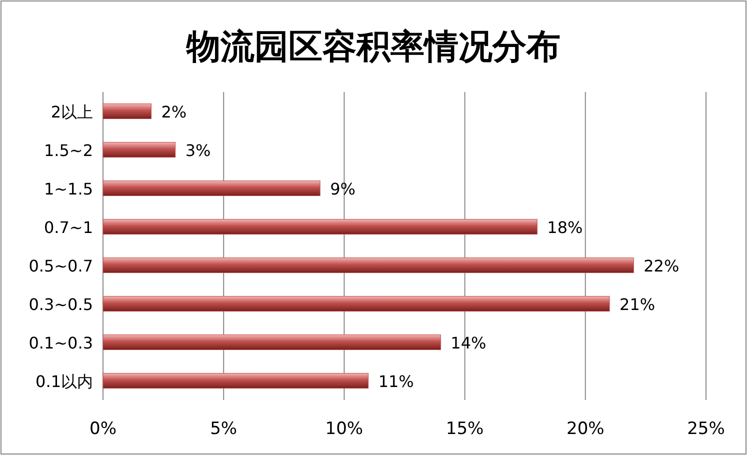  I want to click on ytick: 0.5~0.7, so click(60, 266).